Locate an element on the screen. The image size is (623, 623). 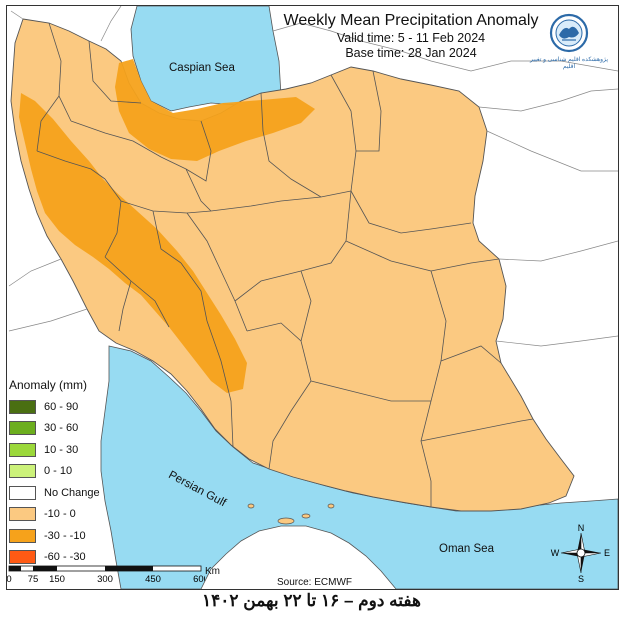
institute-logo-icon is located at coordinates (569, 33).